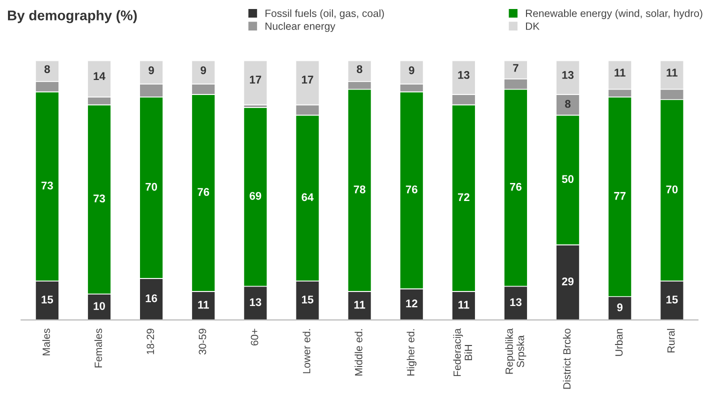 This screenshot has width=705, height=405. Describe the element at coordinates (568, 281) in the screenshot. I see `data-label: 29` at that location.